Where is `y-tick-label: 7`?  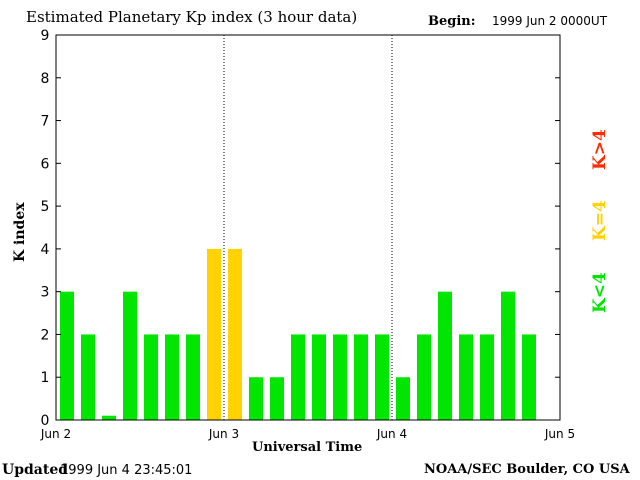
y-tick-label: 7 is located at coordinates (45, 122).